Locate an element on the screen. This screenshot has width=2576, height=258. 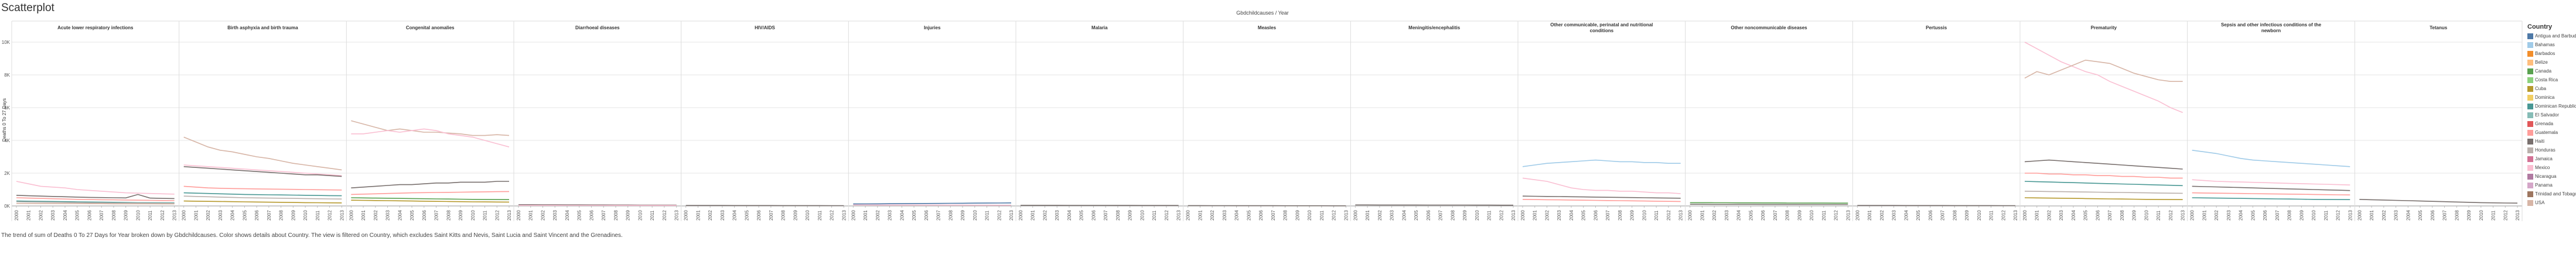
x-tick-label: 2011 is located at coordinates (652, 215).